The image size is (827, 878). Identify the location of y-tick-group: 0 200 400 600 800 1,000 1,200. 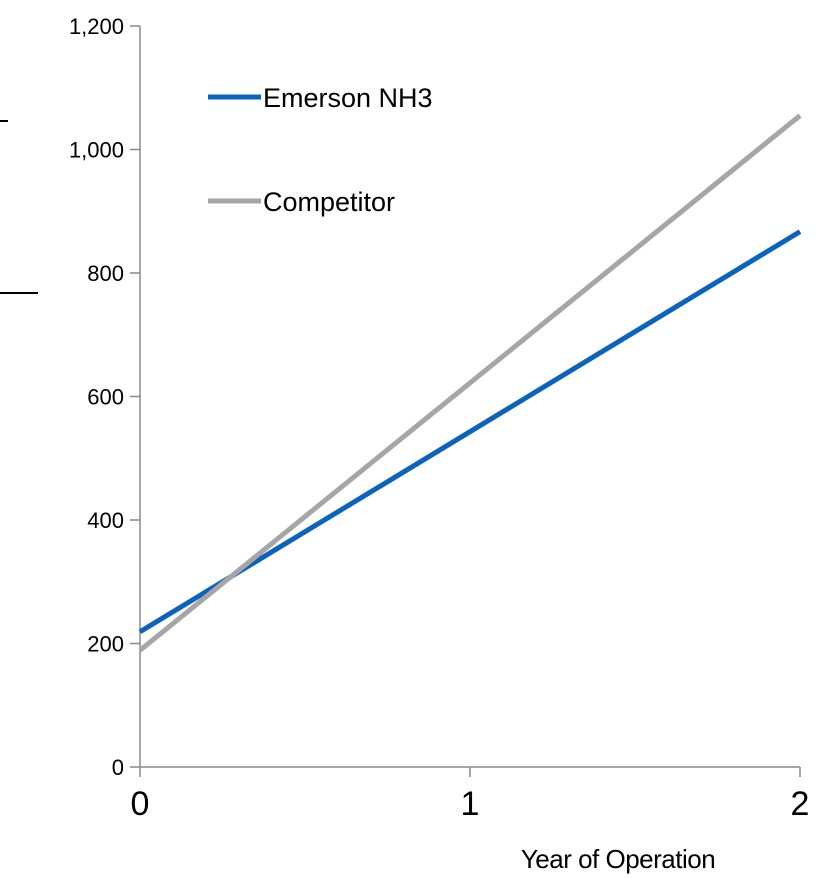
(104, 397).